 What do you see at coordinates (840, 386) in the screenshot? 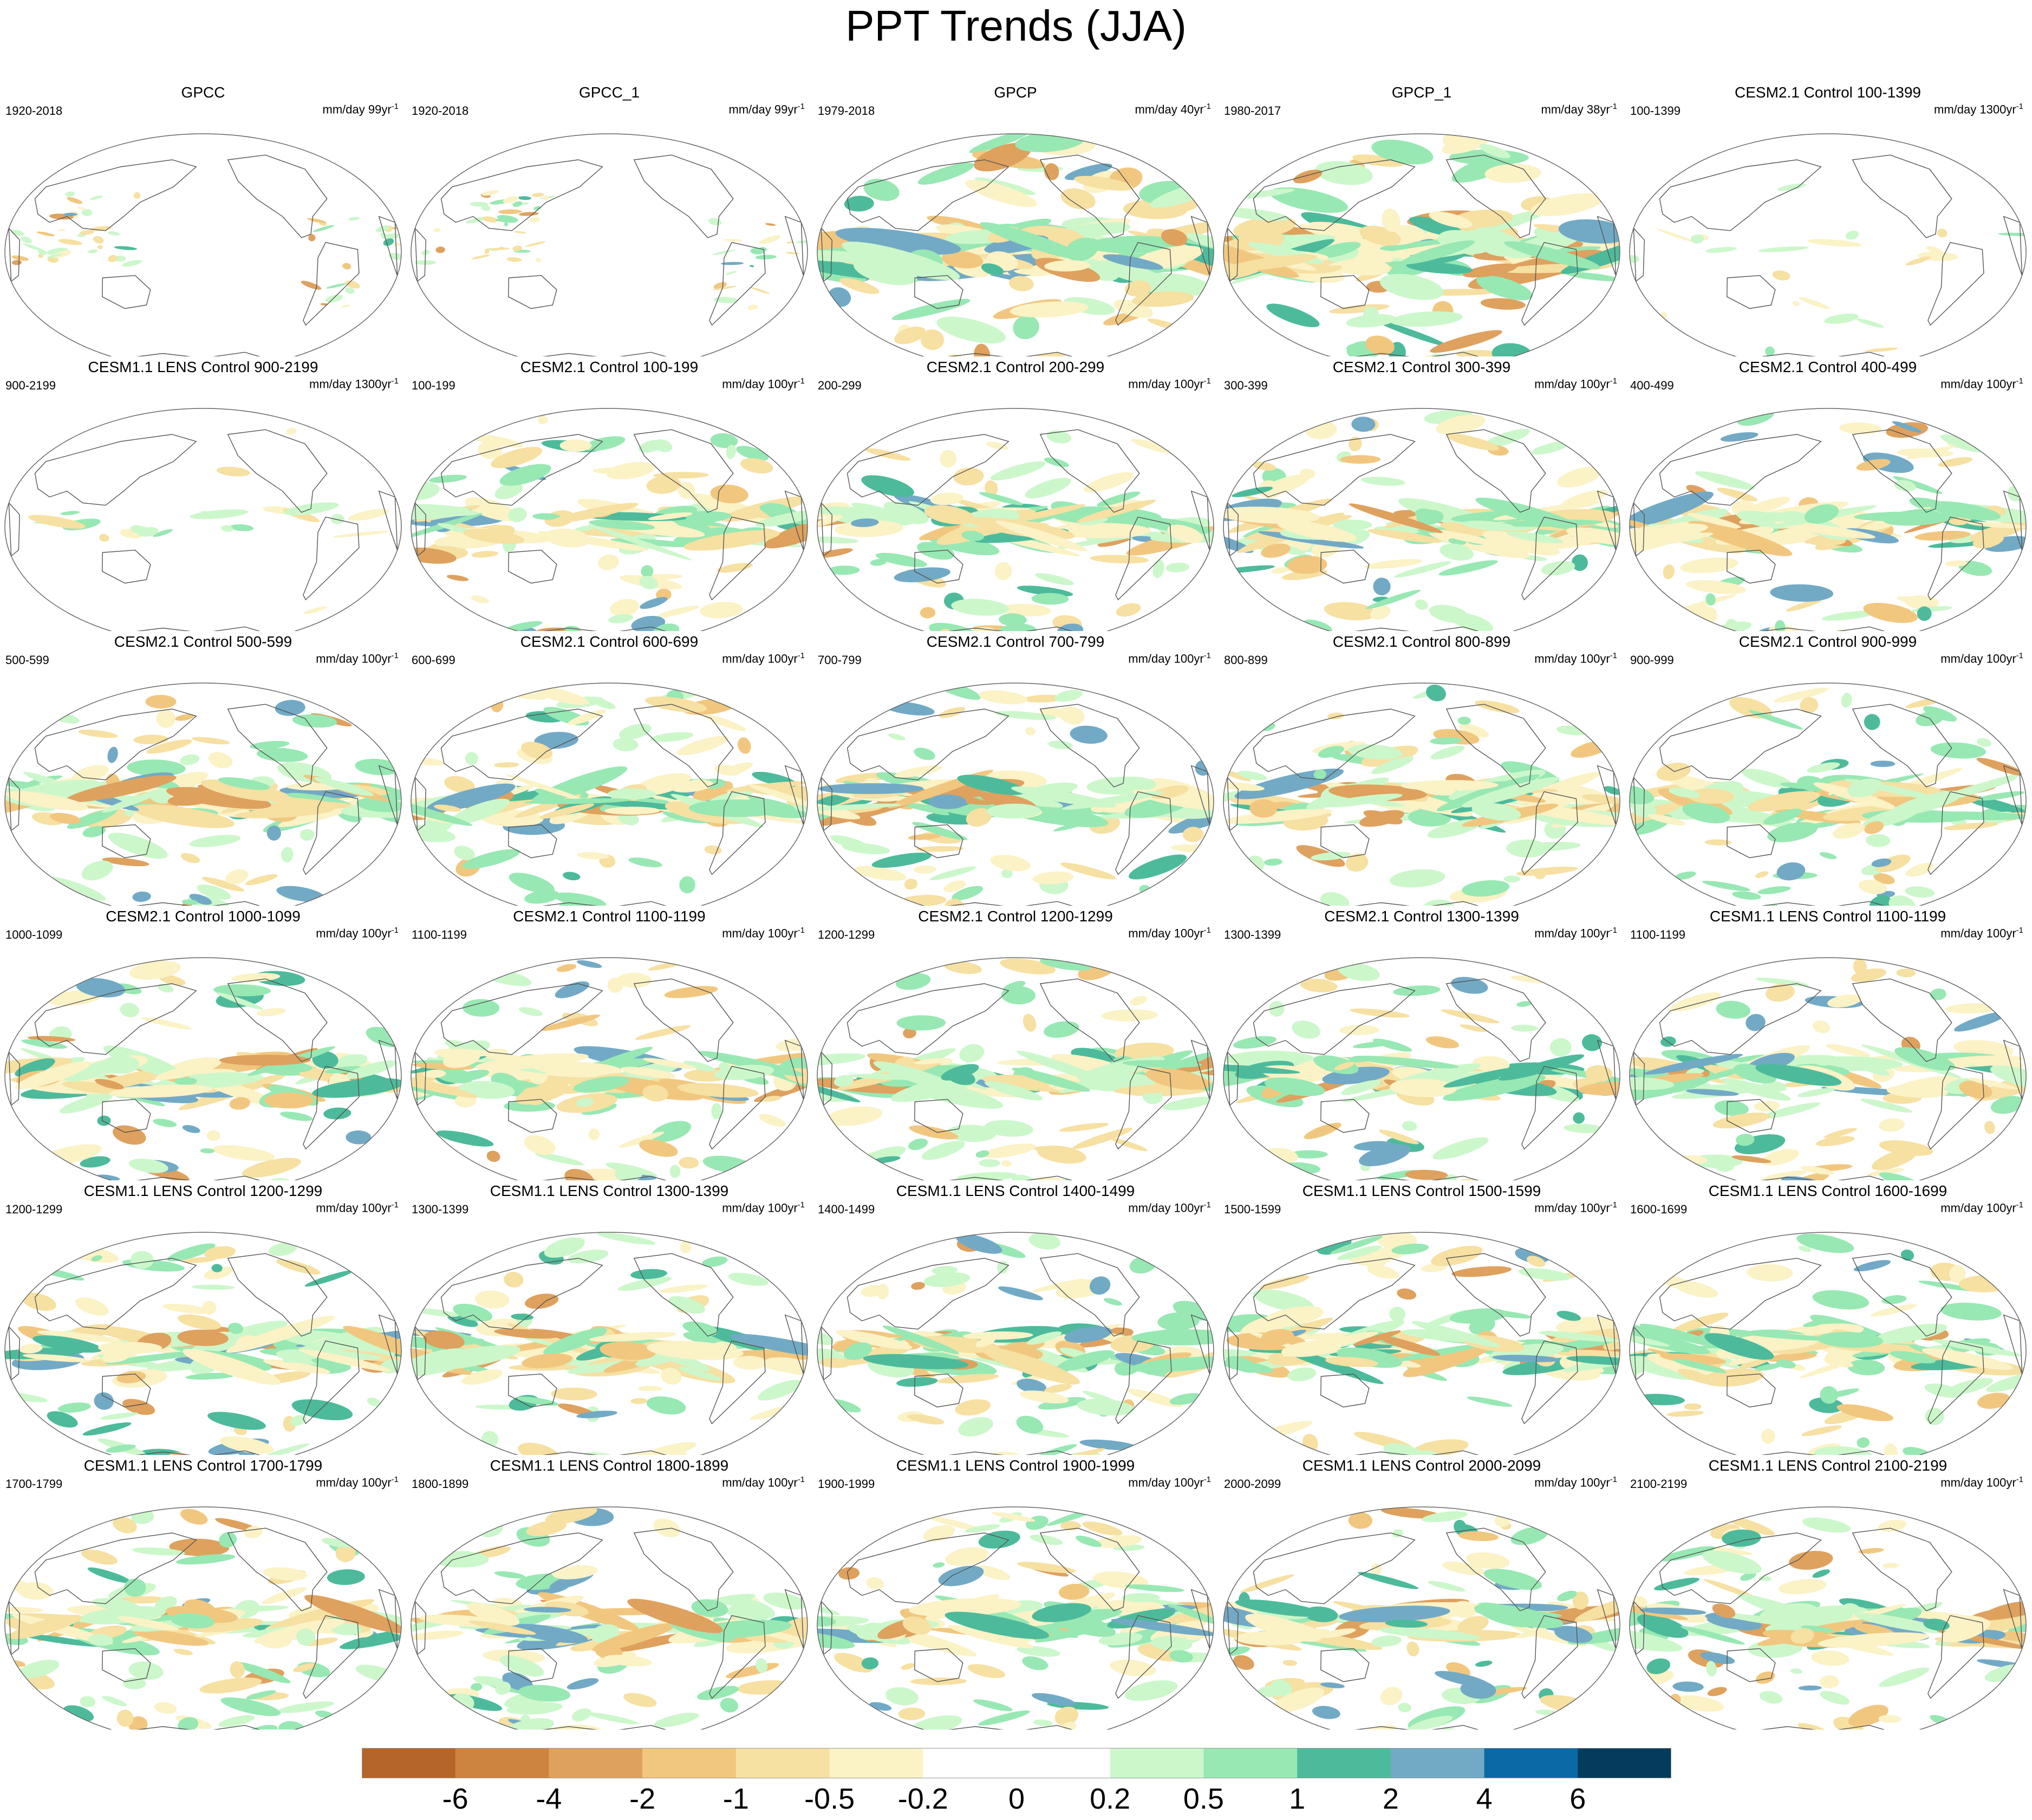
I see `panel-year-range: 200-299` at bounding box center [840, 386].